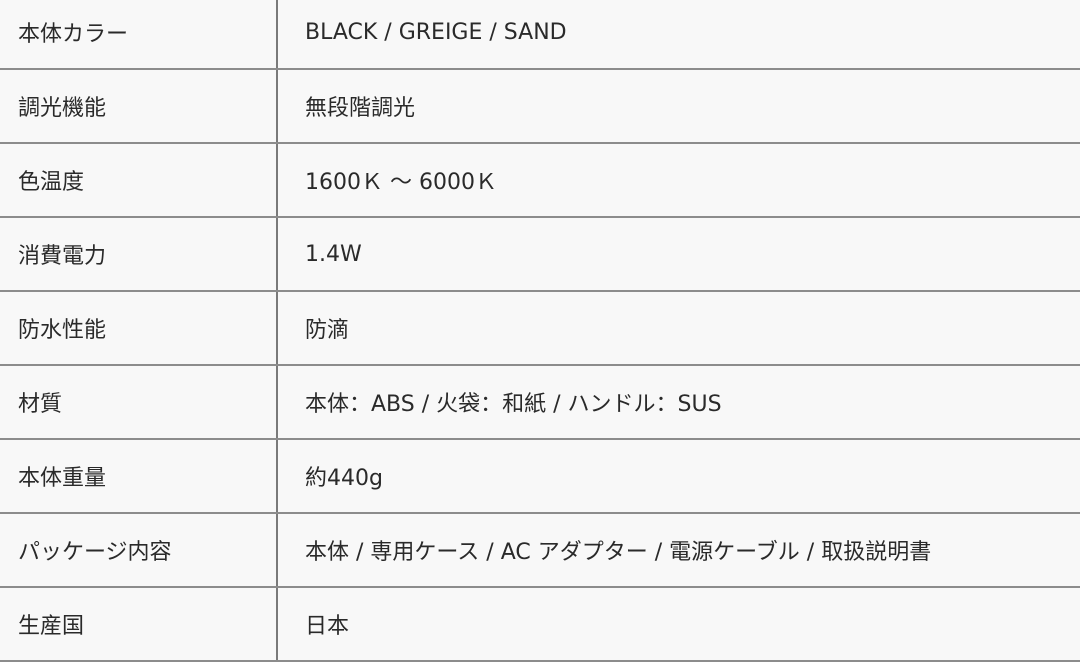 The image size is (1080, 662). What do you see at coordinates (139, 180) in the screenshot?
I see `spec-label: 色温度` at bounding box center [139, 180].